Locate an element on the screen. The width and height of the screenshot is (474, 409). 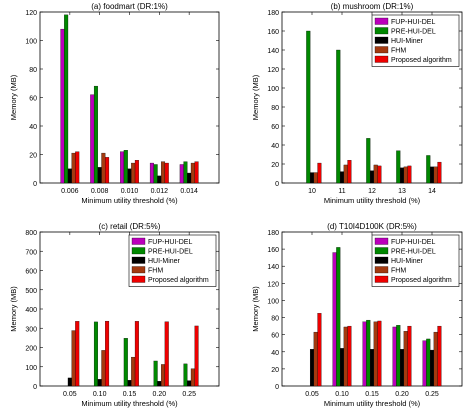
x-tick-label: 0.008 is located at coordinates (100, 191).